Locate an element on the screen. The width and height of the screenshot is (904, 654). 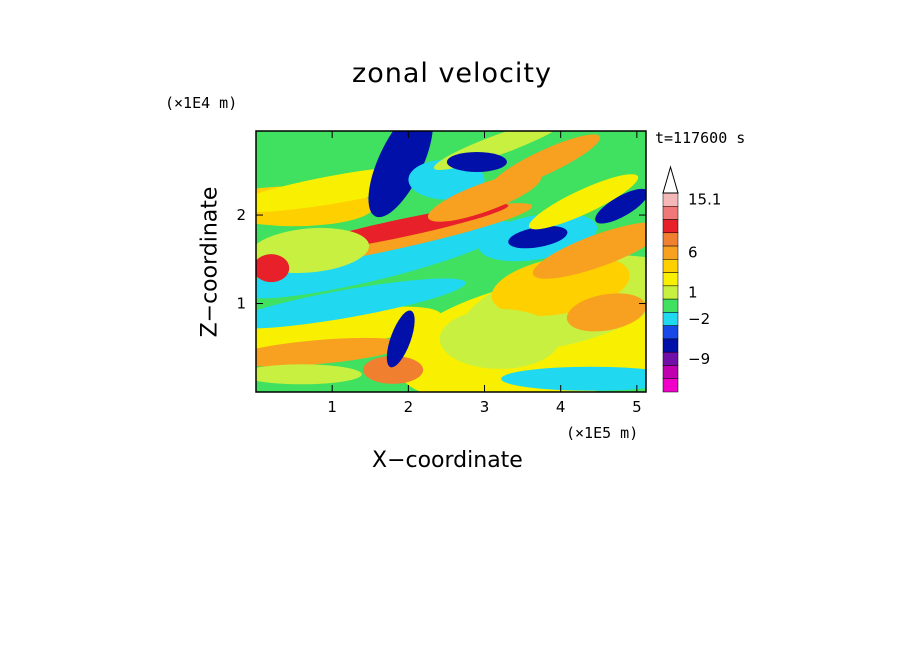
colorbar-label: 1 is located at coordinates (693, 293).